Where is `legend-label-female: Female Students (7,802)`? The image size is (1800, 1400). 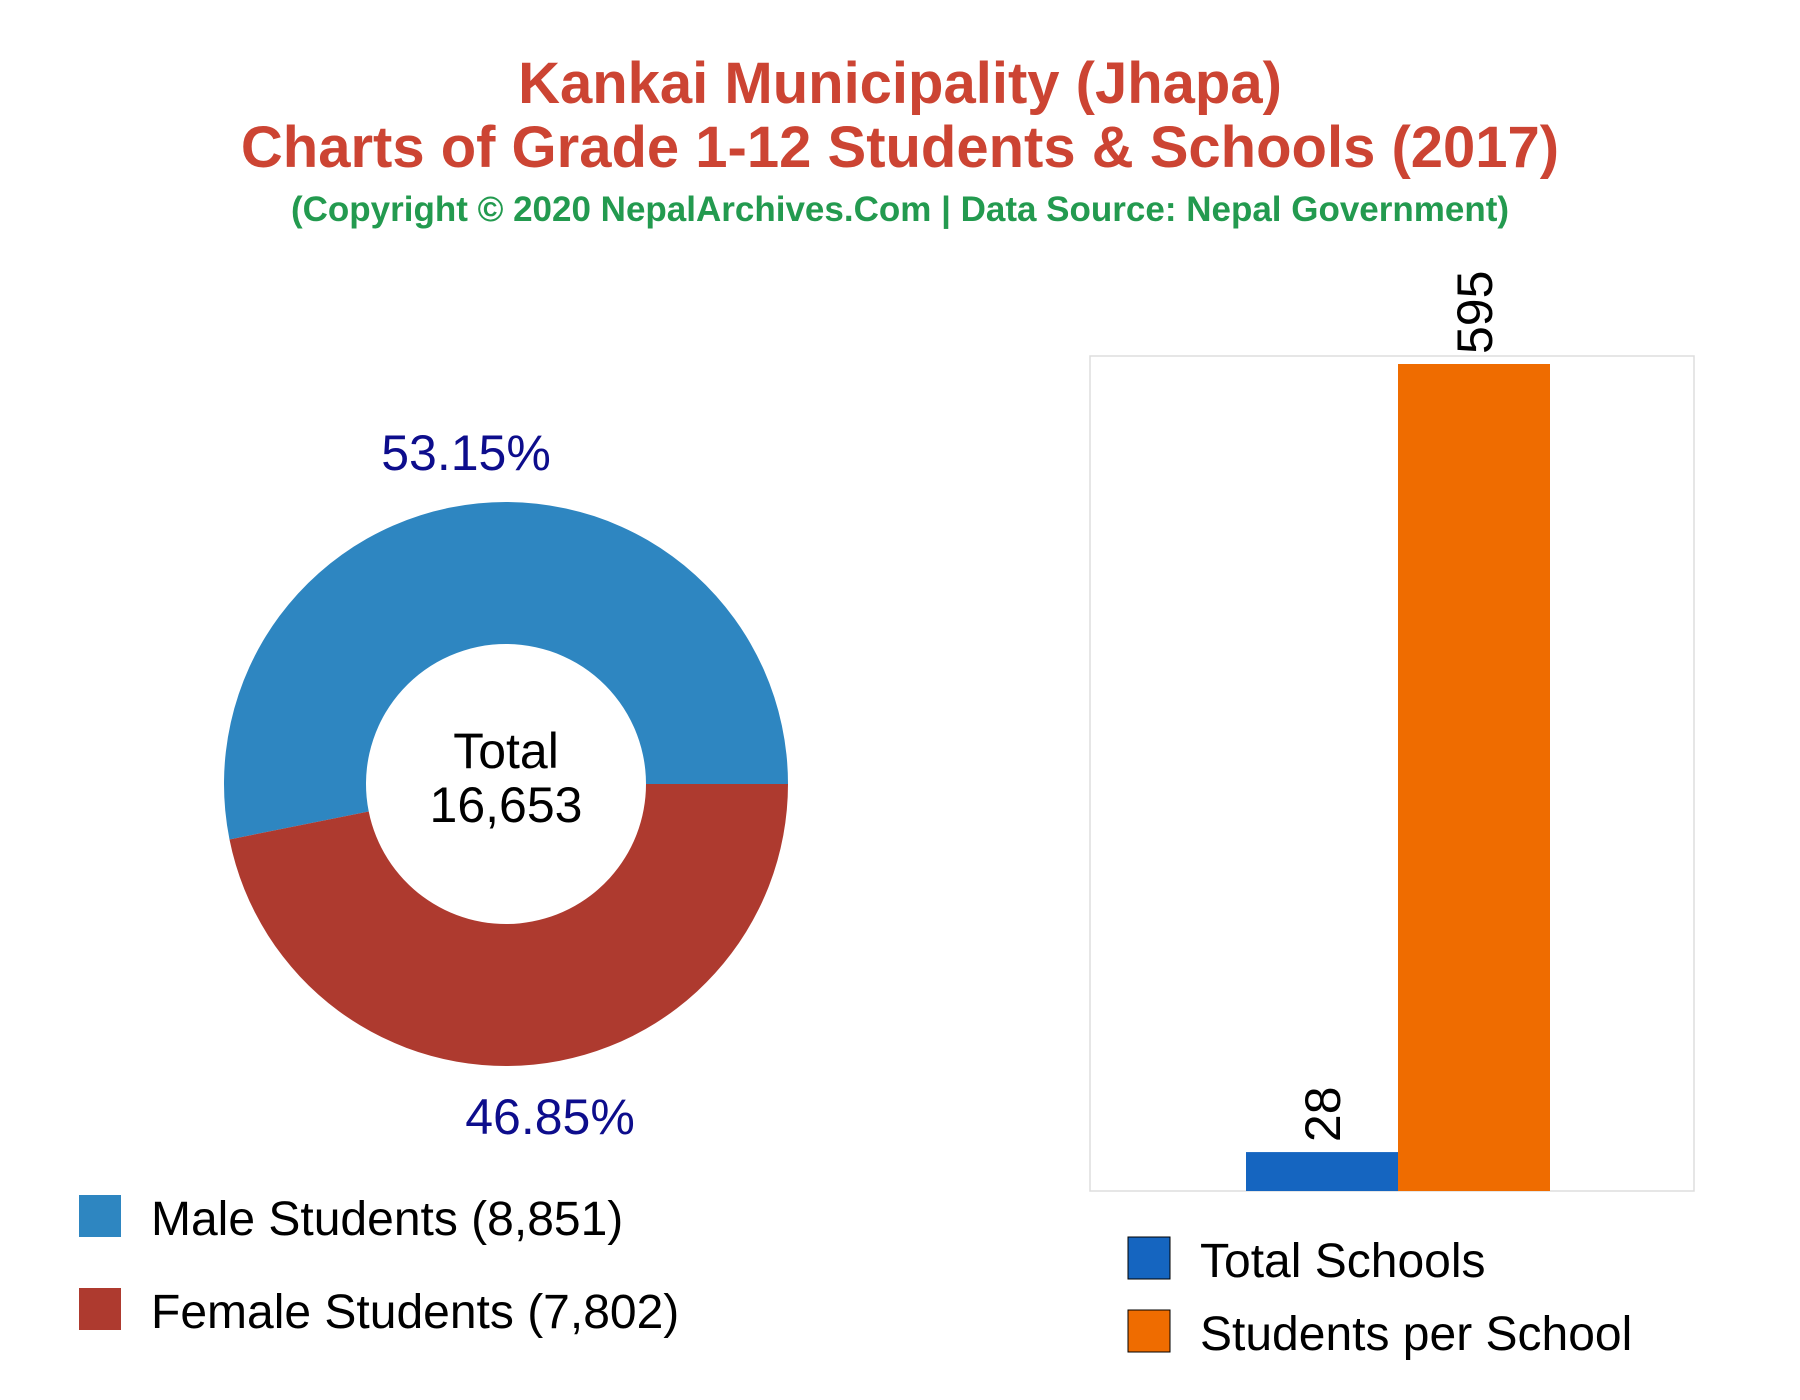
legend-label-female: Female Students (7,802) is located at coordinates (415, 1312).